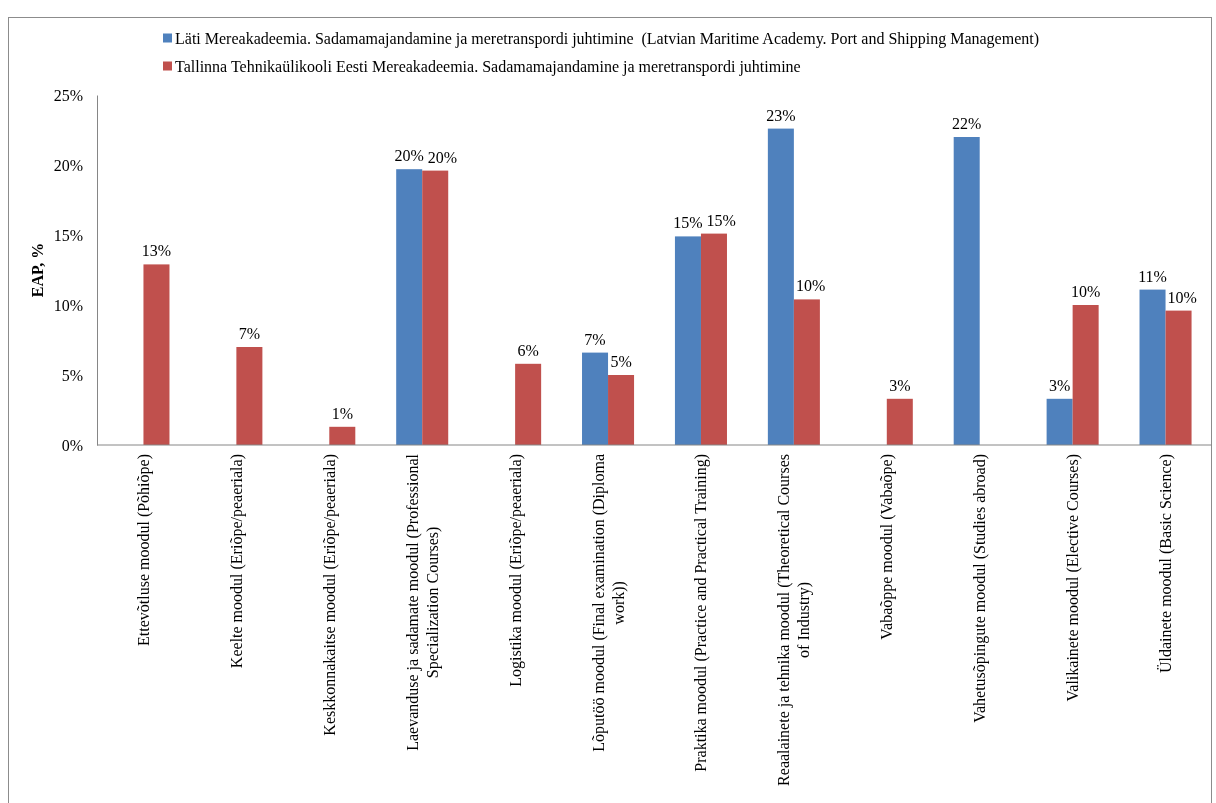  What do you see at coordinates (68, 95) in the screenshot?
I see `y-tick-label: 25%` at bounding box center [68, 95].